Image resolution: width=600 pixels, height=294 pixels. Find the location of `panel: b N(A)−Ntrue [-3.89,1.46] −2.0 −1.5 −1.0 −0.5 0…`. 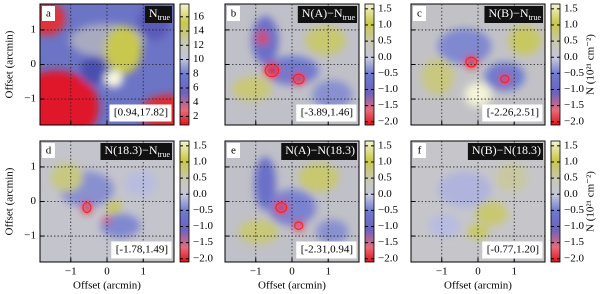

panel: b N(A)−Ntrue [-3.89,1.46] −2.0 −1.5 −1.0 −0.5 0… is located at coordinates (311, 64).